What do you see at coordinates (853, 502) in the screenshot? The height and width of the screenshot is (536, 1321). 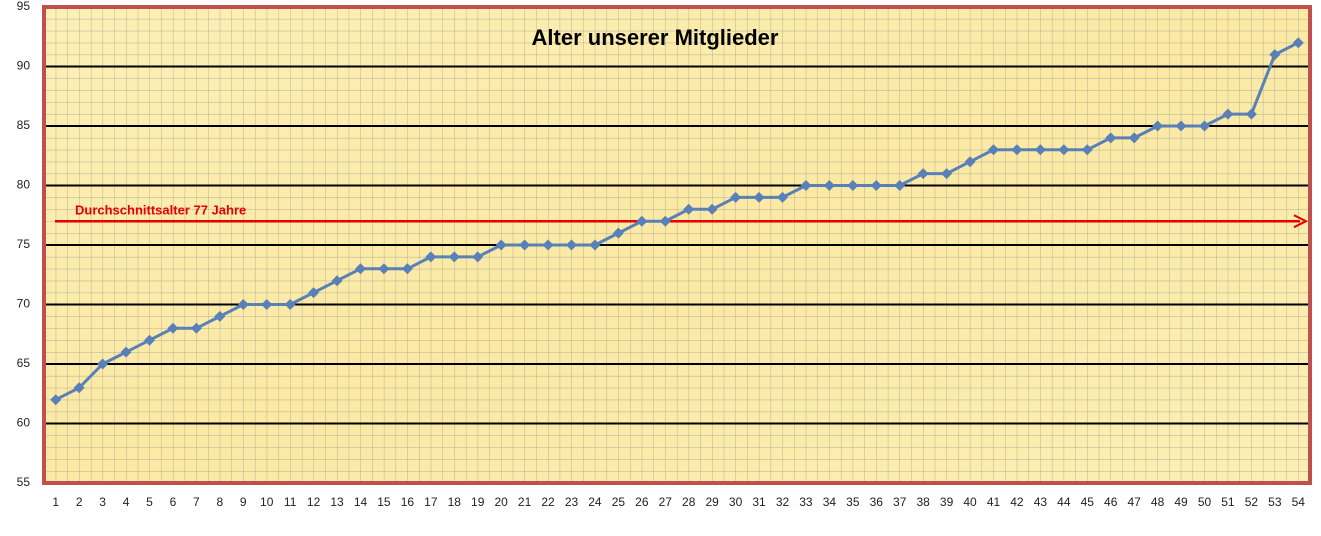 I see `x-tick-label: 35` at bounding box center [853, 502].